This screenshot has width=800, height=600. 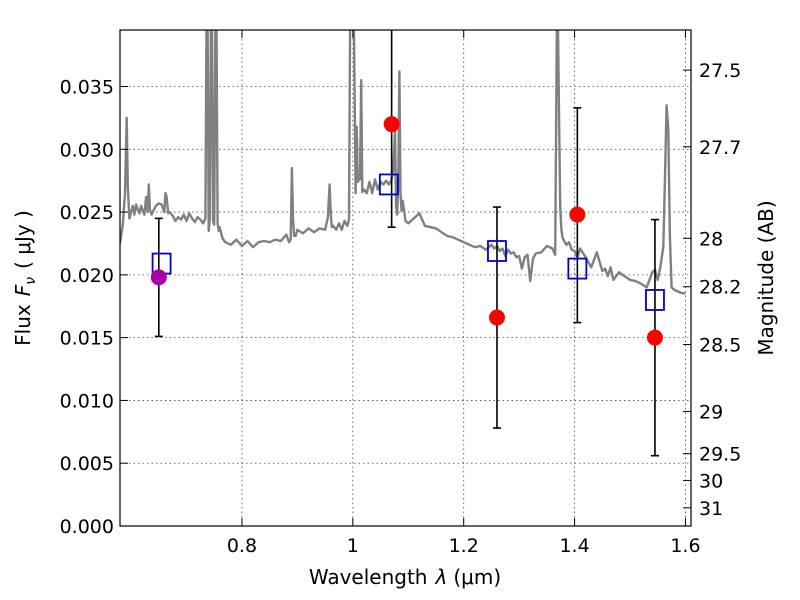 What do you see at coordinates (87, 527) in the screenshot?
I see `y-tick-label-0: 0.000` at bounding box center [87, 527].